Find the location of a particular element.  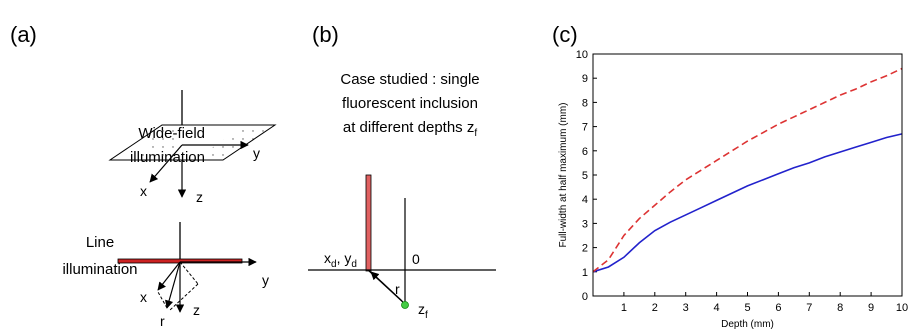

detector-label-mid: , y is located at coordinates (344, 258).